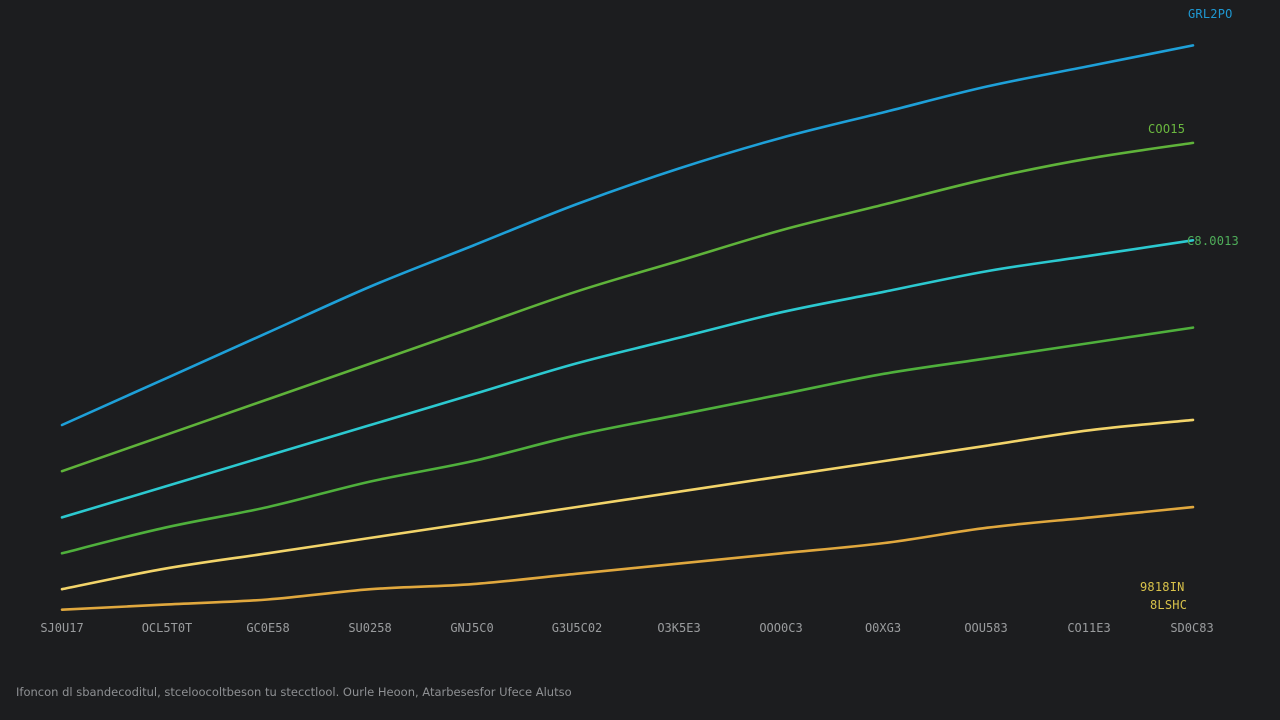  I want to click on series-label-3: C8.0013, so click(1213, 241).